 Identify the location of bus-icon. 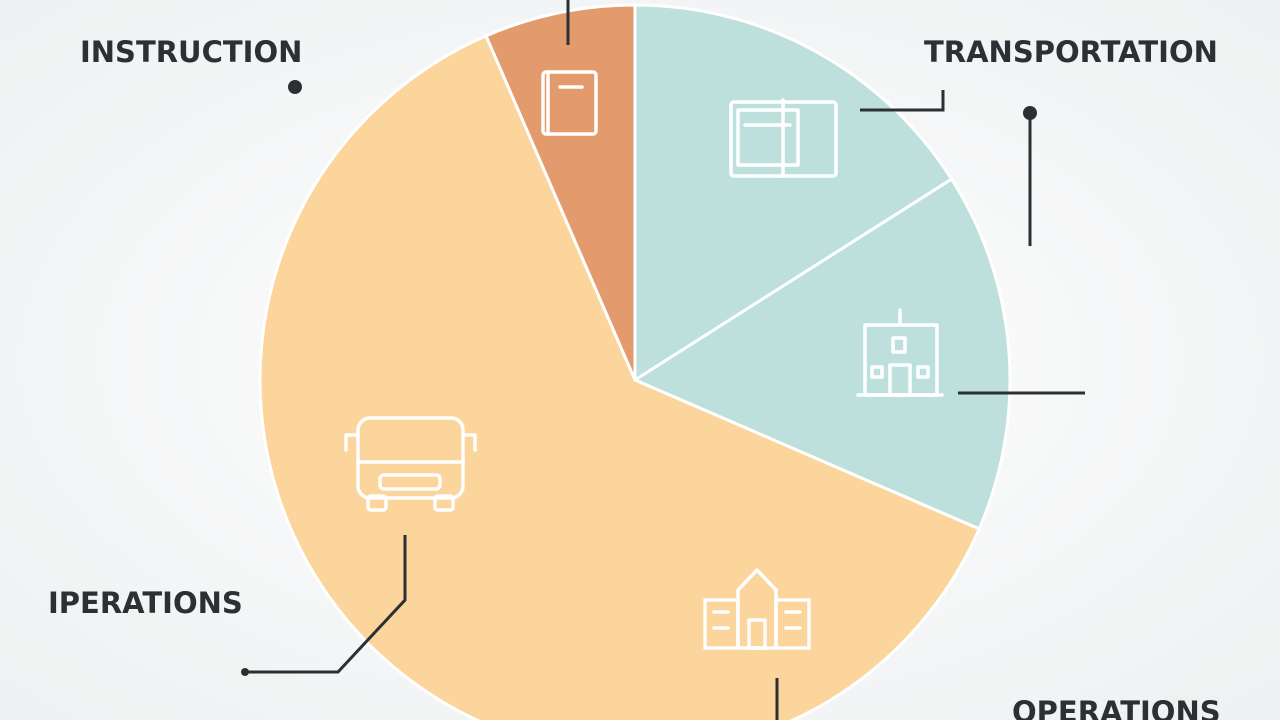
(410, 464).